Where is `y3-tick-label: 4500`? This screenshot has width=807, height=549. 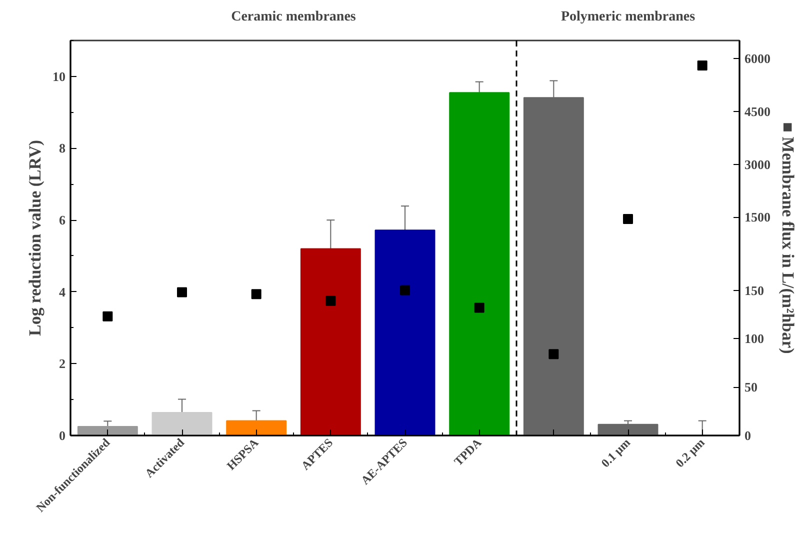
y3-tick-label: 4500 is located at coordinates (757, 111).